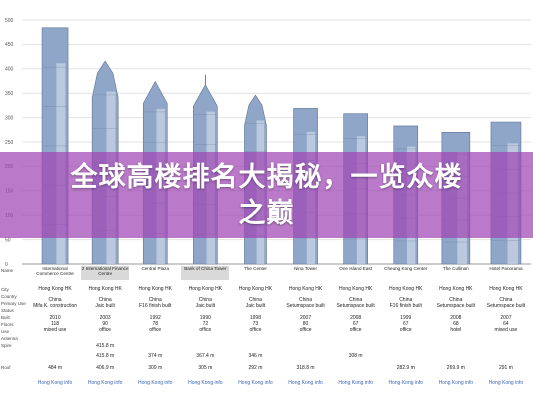  I want to click on y-tick-label: 0, so click(6, 265).